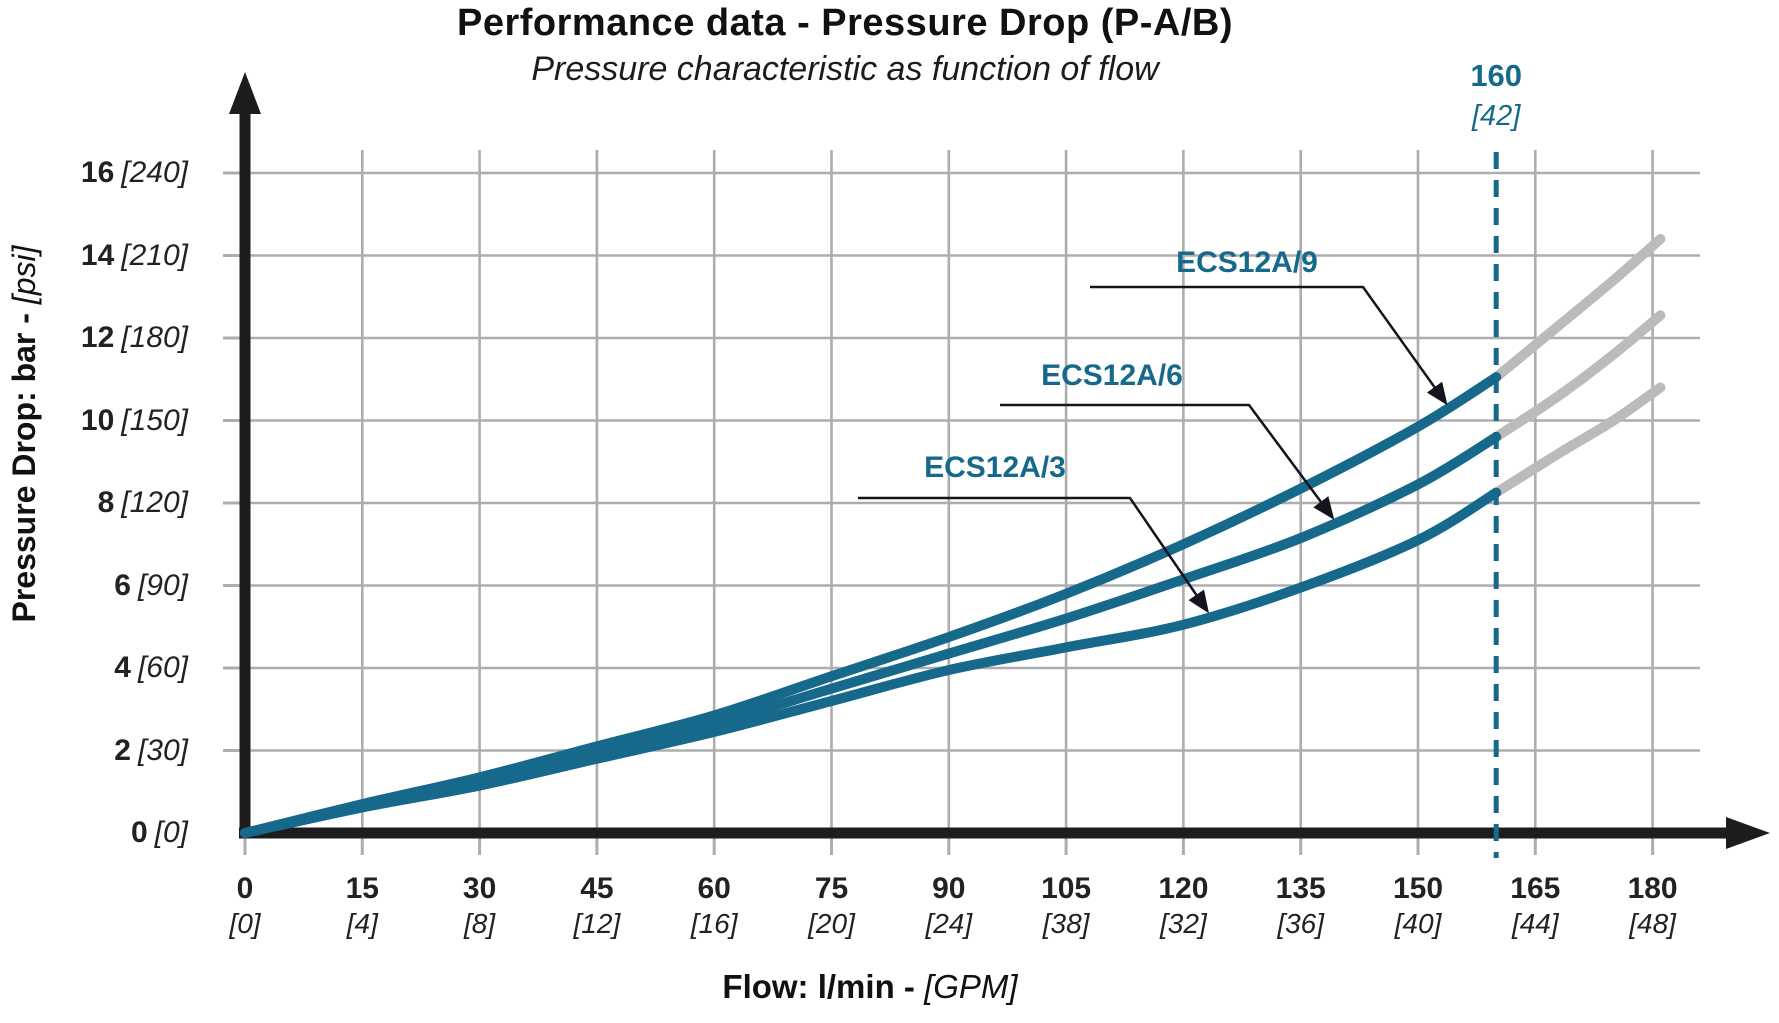 Image resolution: width=1779 pixels, height=1023 pixels. I want to click on y-tick-label-16: 16 [240], so click(106, 173).